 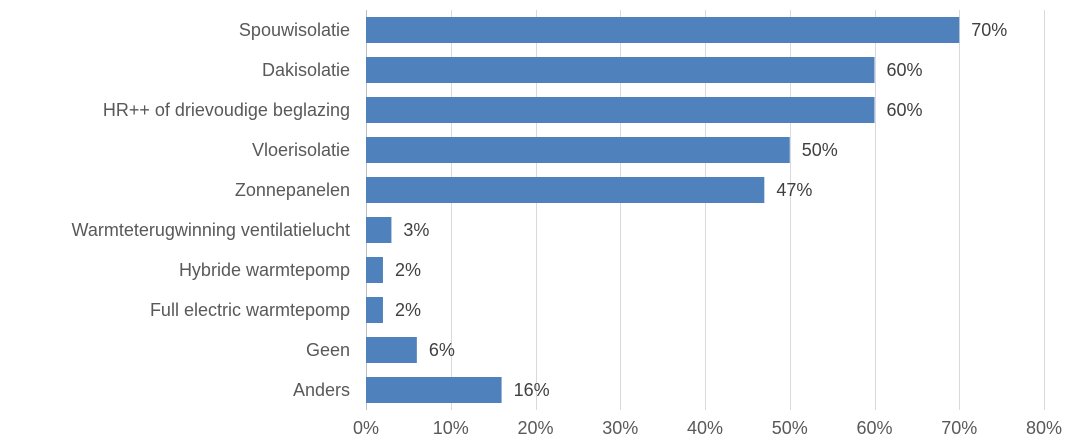 What do you see at coordinates (226, 110) in the screenshot?
I see `category-label: HR++ of drievoudige beglazing` at bounding box center [226, 110].